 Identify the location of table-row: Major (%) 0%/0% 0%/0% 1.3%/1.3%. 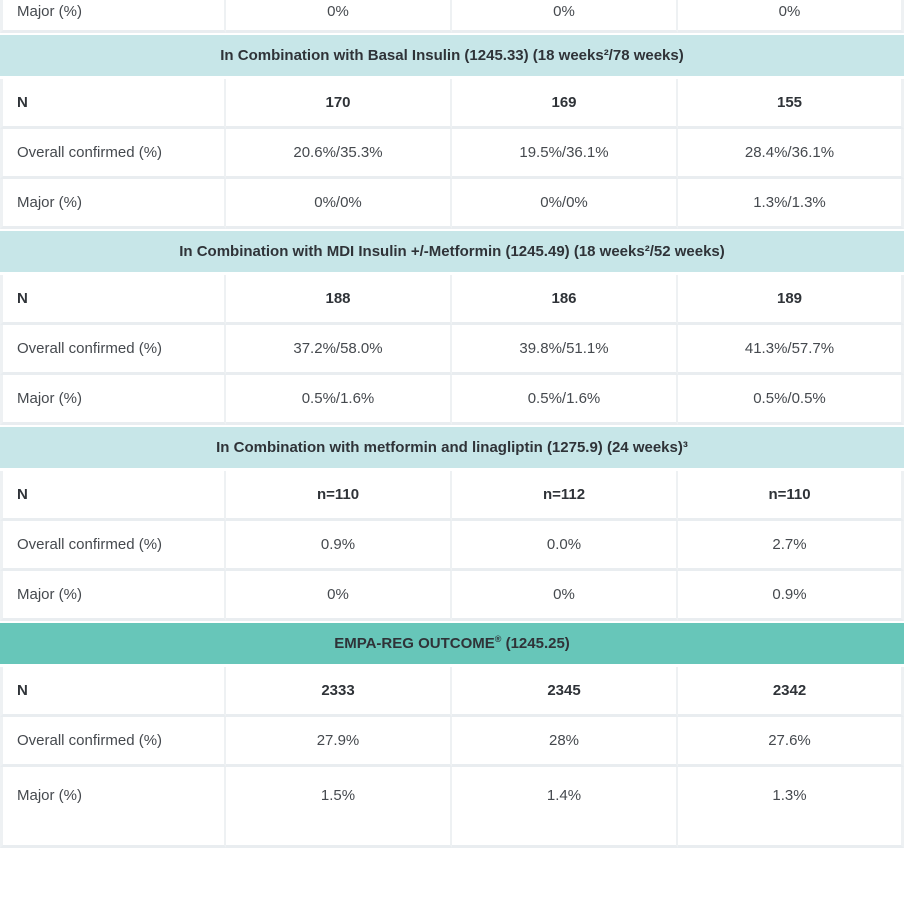
(452, 204).